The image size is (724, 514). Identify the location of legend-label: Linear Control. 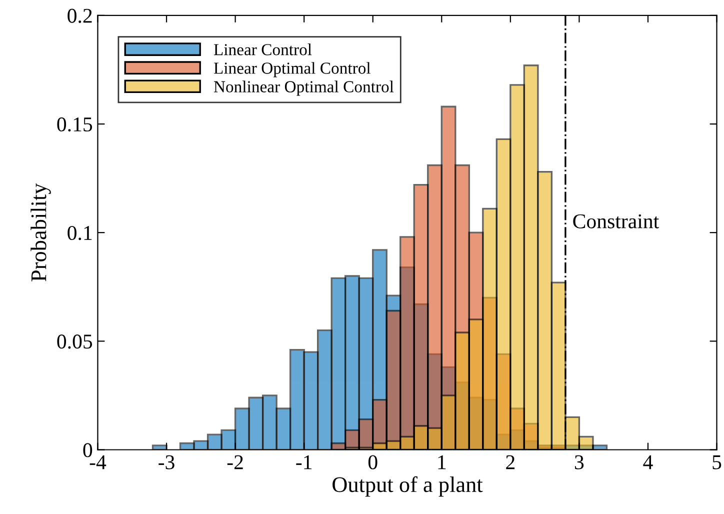
(263, 50).